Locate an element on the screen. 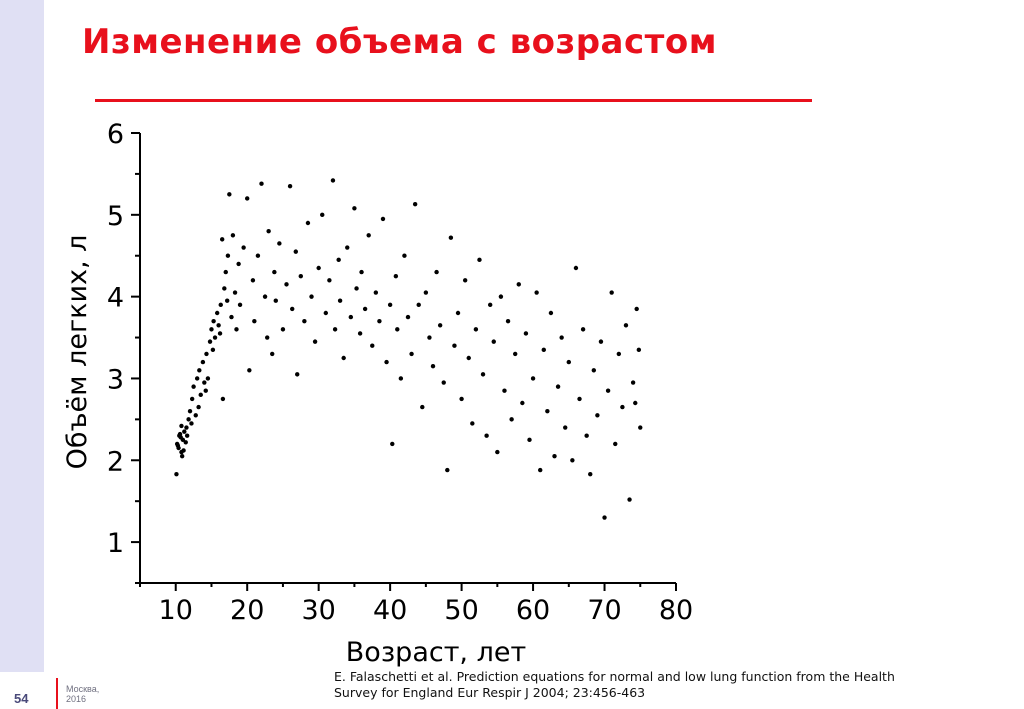 The height and width of the screenshot is (709, 1024). footer-location: Москва, 2016 is located at coordinates (82, 694).